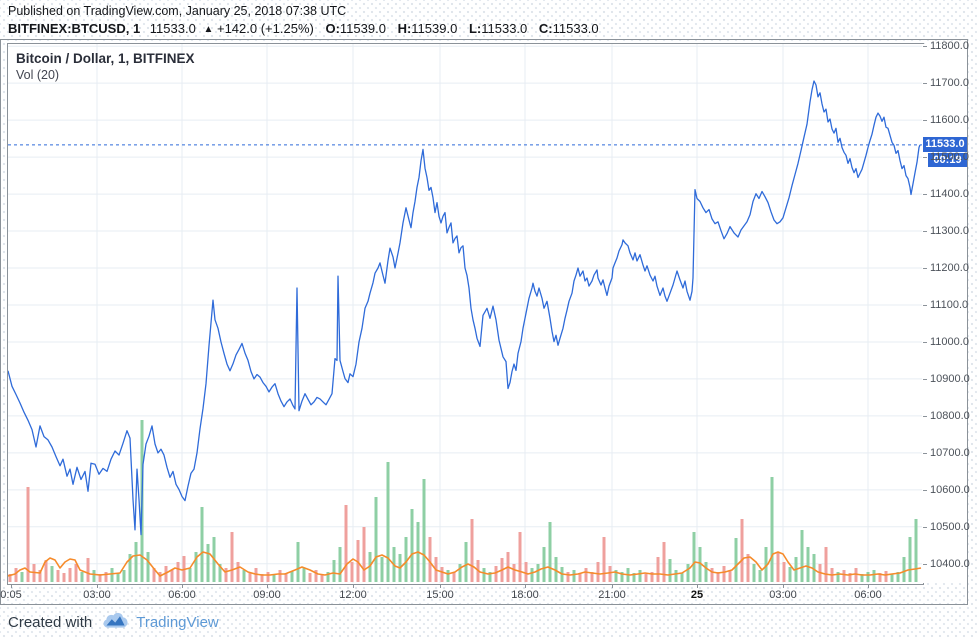 The height and width of the screenshot is (637, 977). I want to click on time-tick-label: 09:00, so click(267, 595).